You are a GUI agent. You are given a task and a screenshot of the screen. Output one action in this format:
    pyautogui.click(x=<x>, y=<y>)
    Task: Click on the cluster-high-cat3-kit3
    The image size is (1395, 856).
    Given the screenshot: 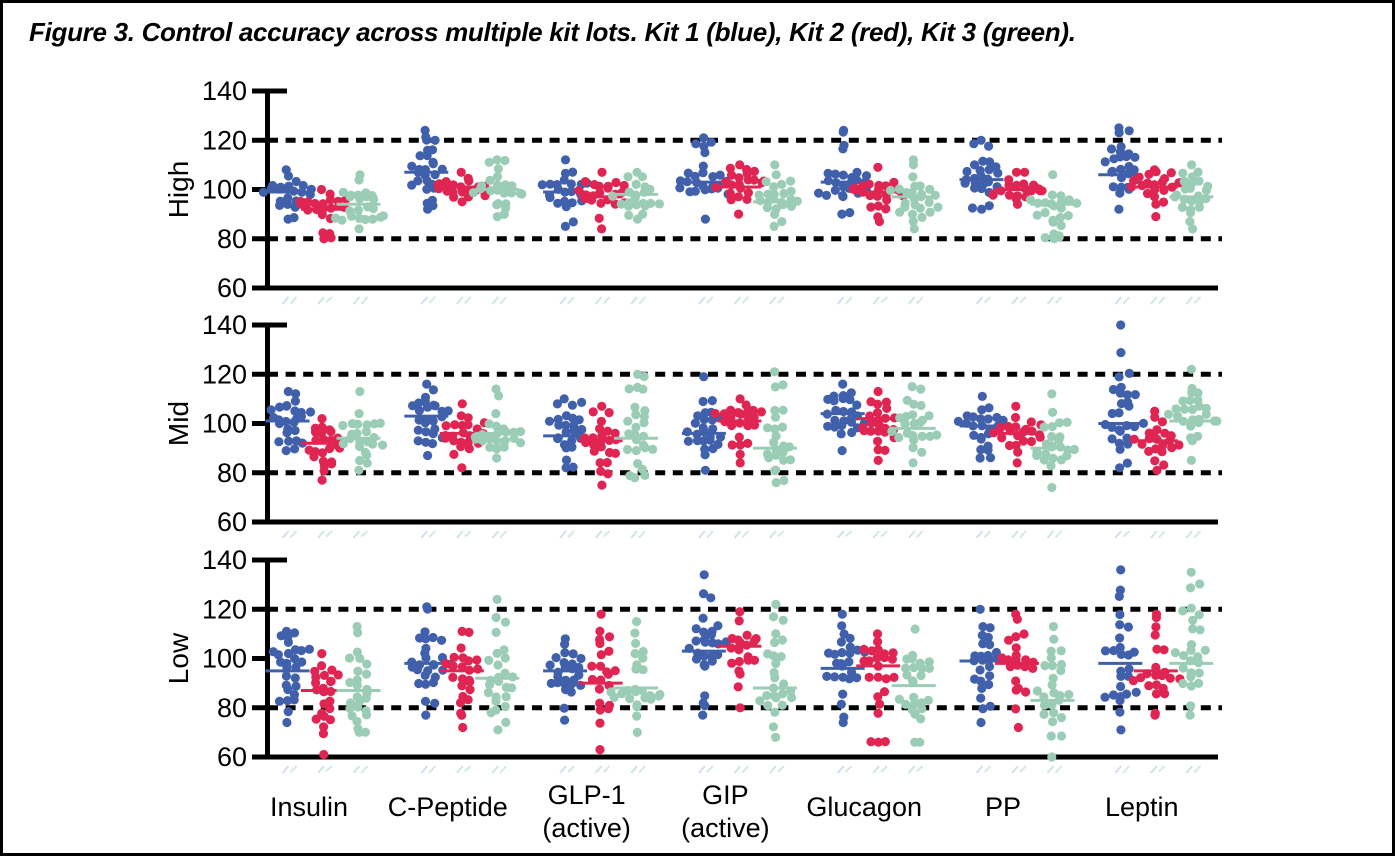 What is the action you would take?
    pyautogui.click(x=777, y=195)
    